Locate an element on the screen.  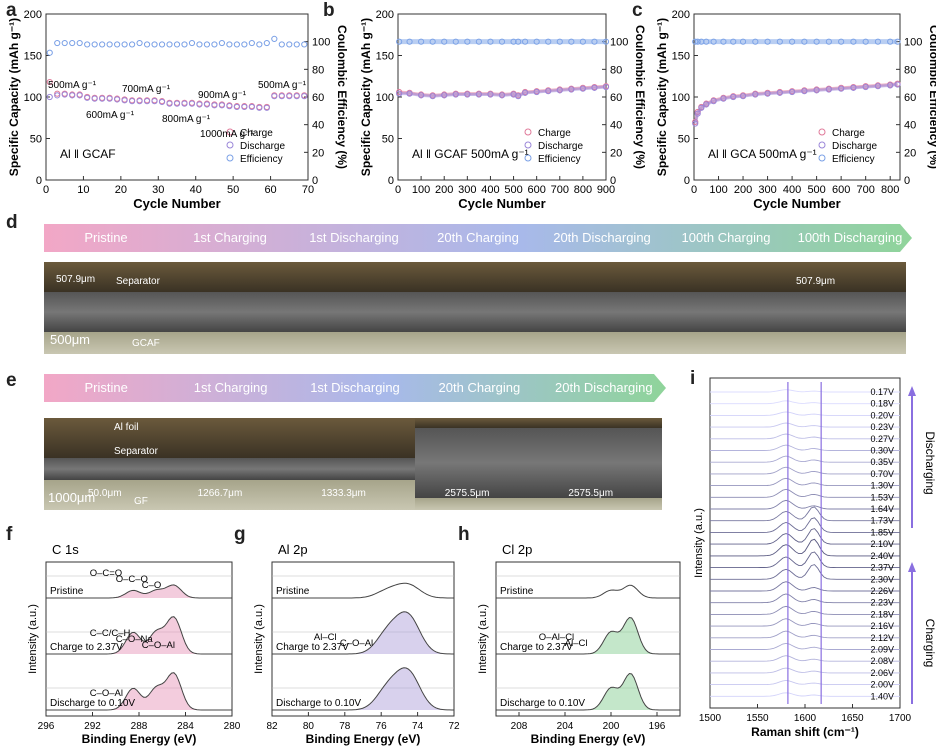
panel-letter-g: g is located at coordinates (240, 534).